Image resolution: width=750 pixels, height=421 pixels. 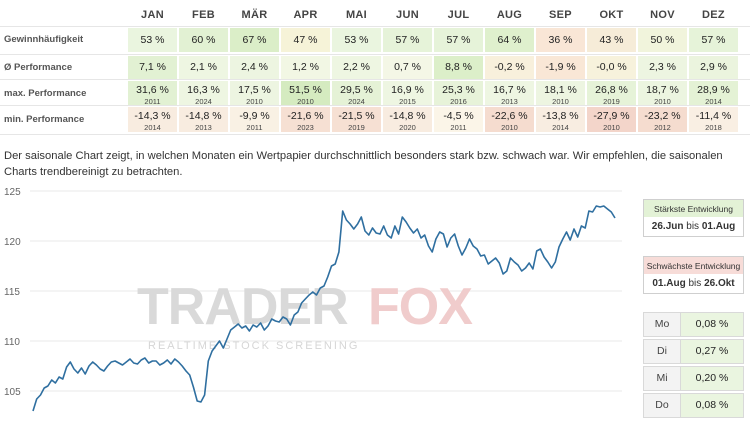 I want to click on weekday-label: Mi, so click(x=662, y=378).